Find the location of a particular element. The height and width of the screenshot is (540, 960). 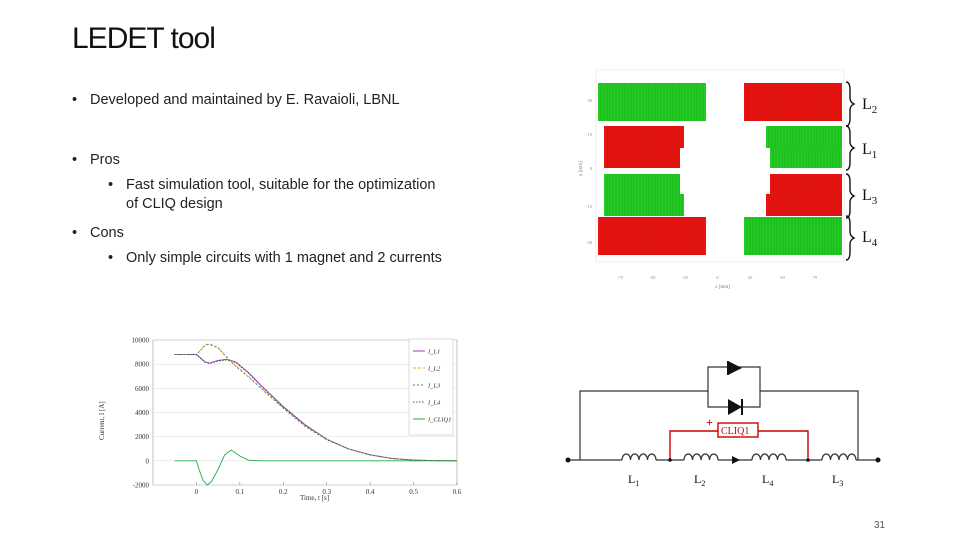

inductor-label-1: L1 is located at coordinates (633, 480).